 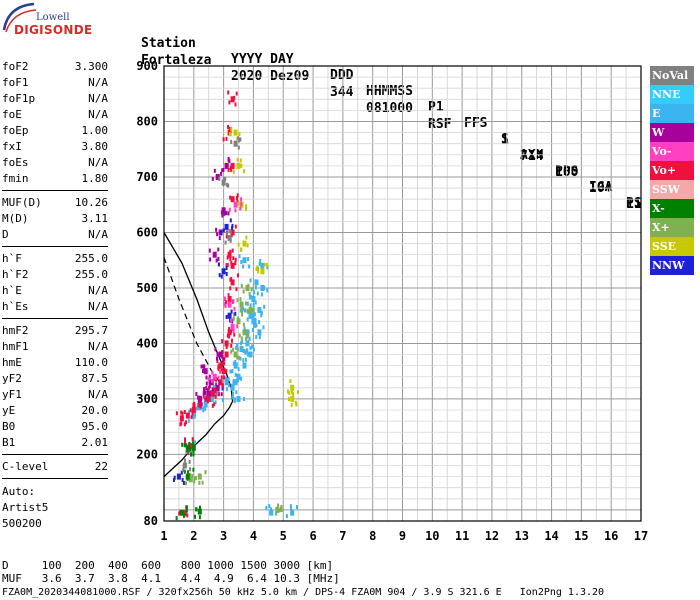 I want to click on param-name: D, so click(x=5, y=234).